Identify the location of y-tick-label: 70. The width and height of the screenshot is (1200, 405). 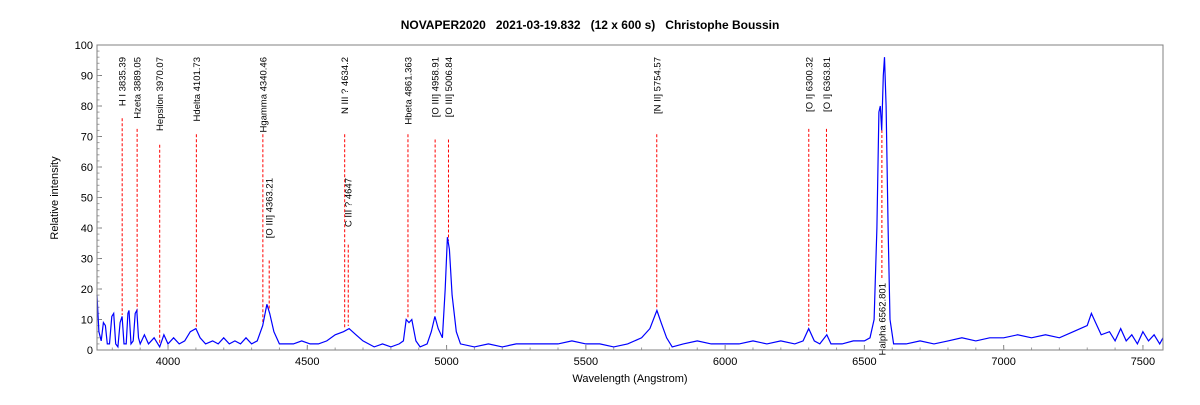
(87, 138).